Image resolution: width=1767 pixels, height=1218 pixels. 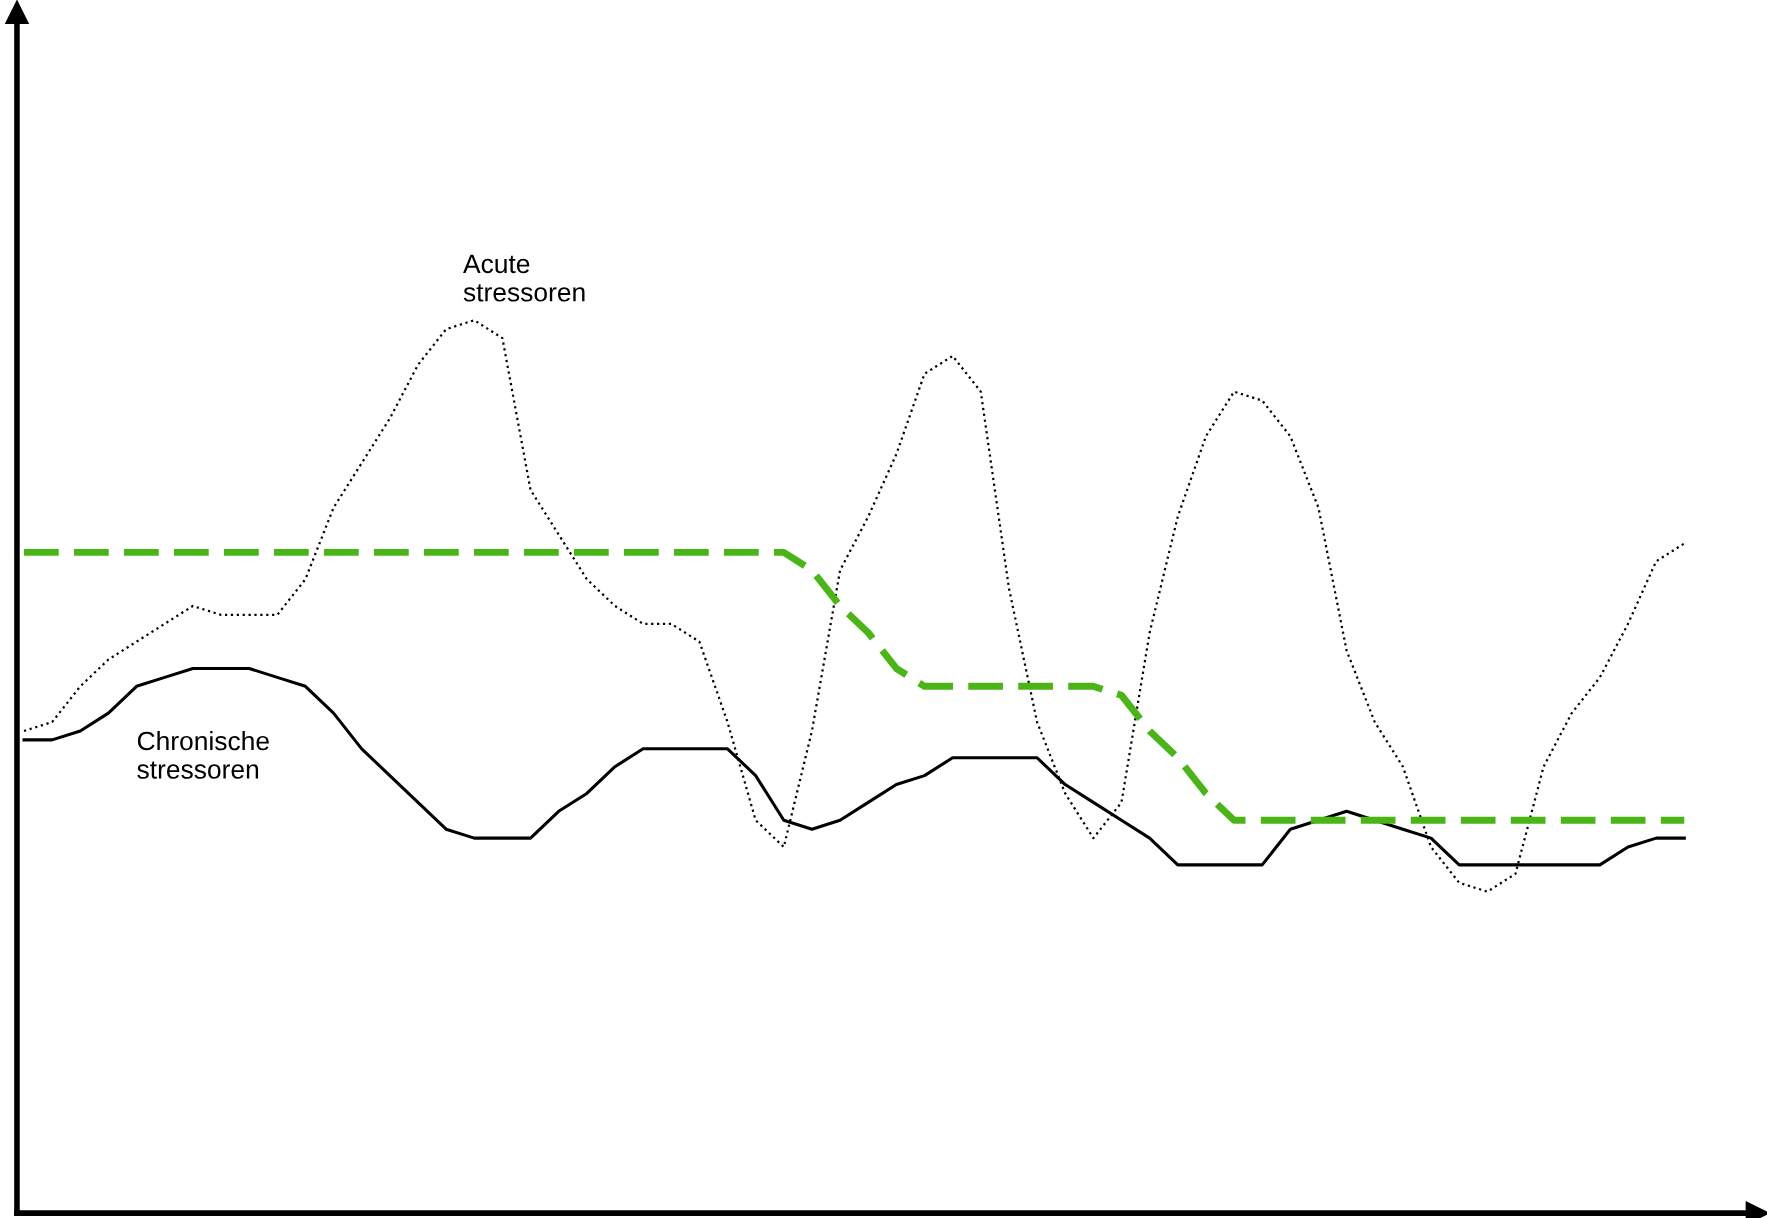 What do you see at coordinates (203, 754) in the screenshot?
I see `series-label: Chronische stressoren` at bounding box center [203, 754].